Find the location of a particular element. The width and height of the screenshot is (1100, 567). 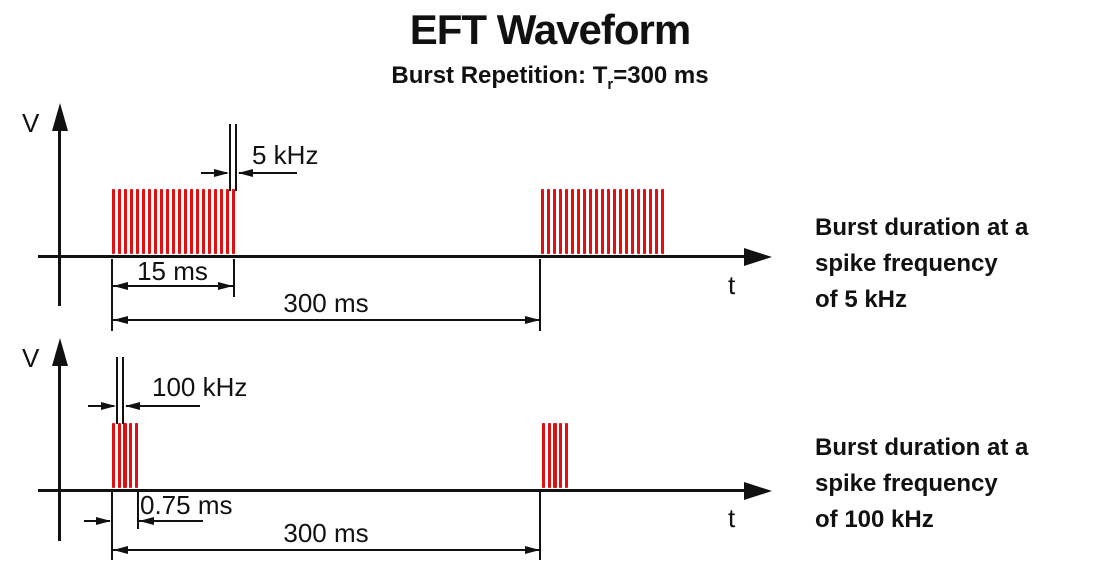

subtitle-prefix: Burst Repetition: T is located at coordinates (499, 75).